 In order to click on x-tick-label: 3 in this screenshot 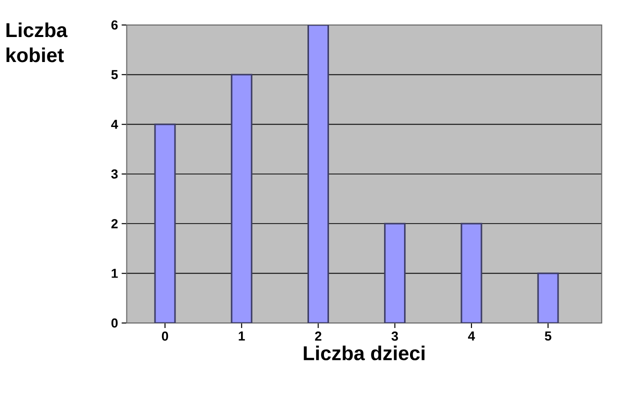, I will do `click(395, 336)`.